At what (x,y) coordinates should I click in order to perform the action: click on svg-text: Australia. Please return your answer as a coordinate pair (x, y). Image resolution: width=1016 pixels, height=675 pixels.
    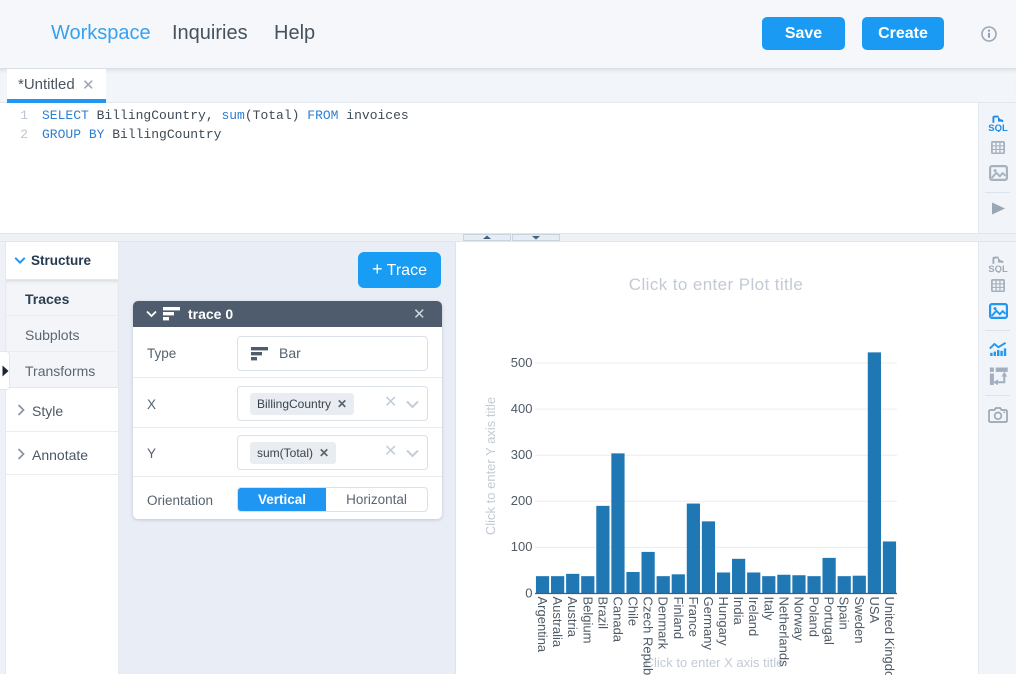
    Looking at the image, I should click on (557, 622).